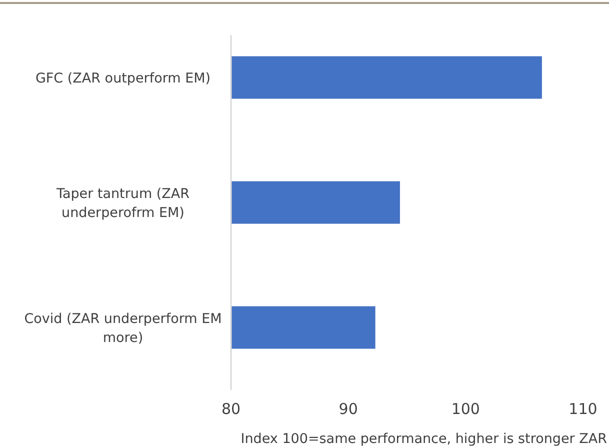 This screenshot has height=447, width=609. Describe the element at coordinates (123, 328) in the screenshot. I see `y-tick-label: Covid (ZAR underperform EM more)` at that location.